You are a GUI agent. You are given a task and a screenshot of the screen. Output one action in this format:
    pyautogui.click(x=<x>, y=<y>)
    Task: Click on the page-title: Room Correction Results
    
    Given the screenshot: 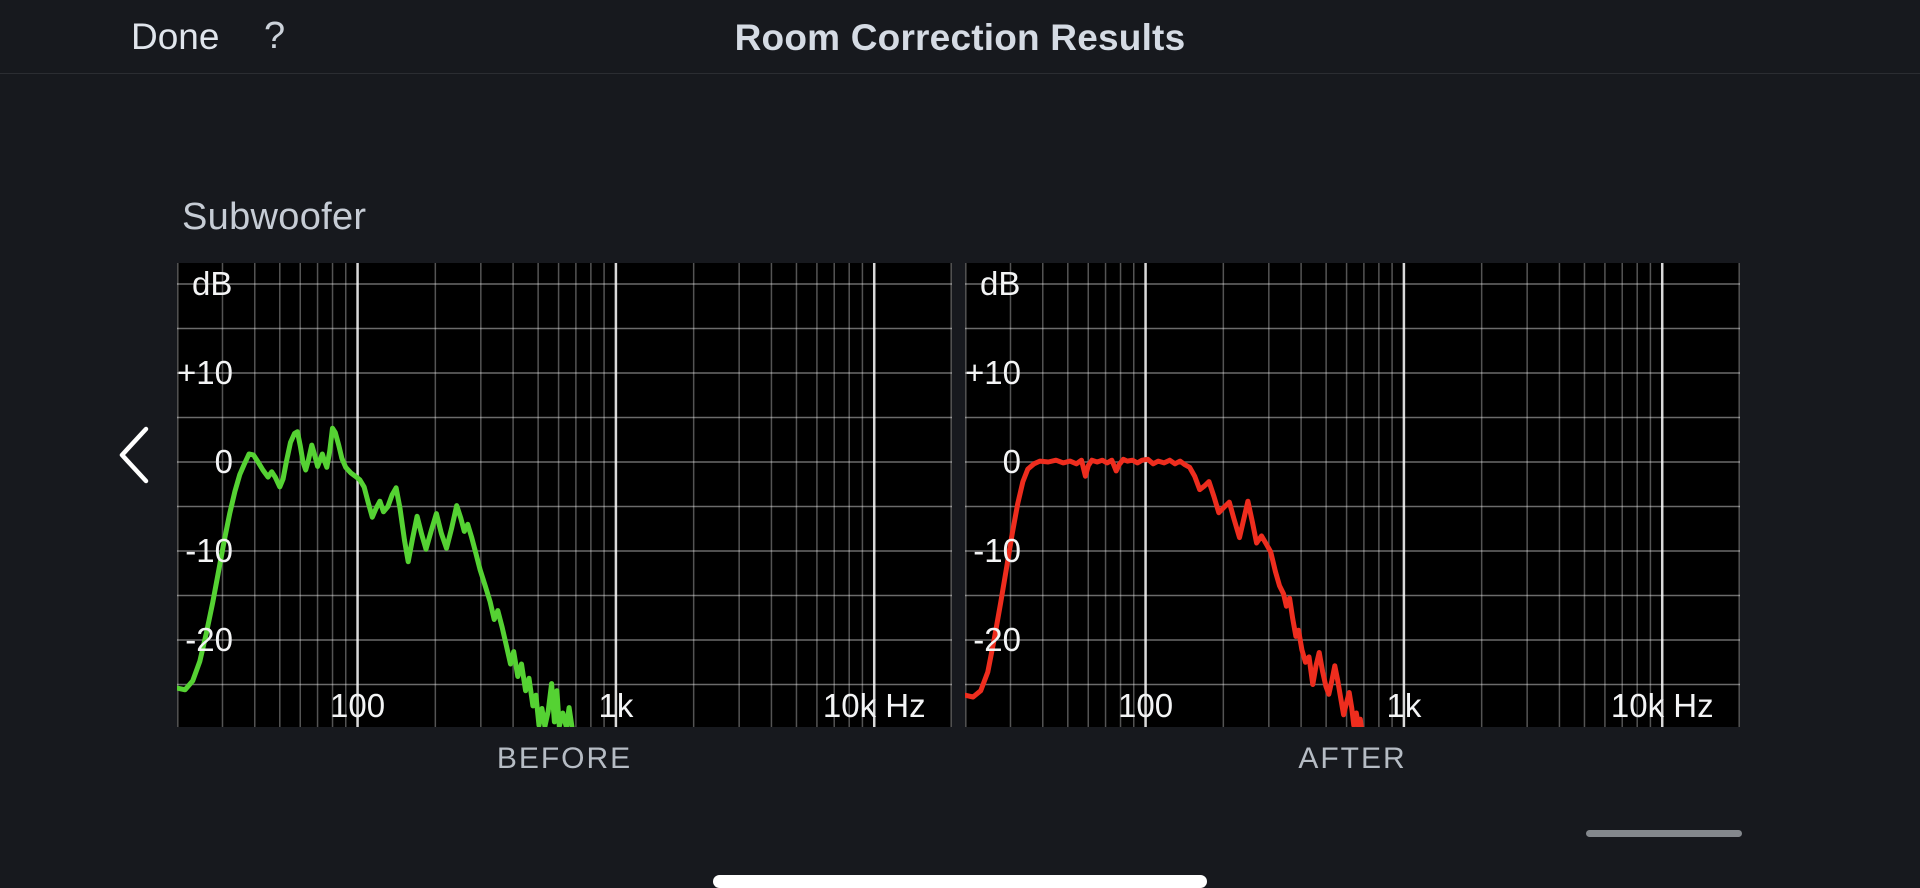 What is the action you would take?
    pyautogui.click(x=960, y=37)
    